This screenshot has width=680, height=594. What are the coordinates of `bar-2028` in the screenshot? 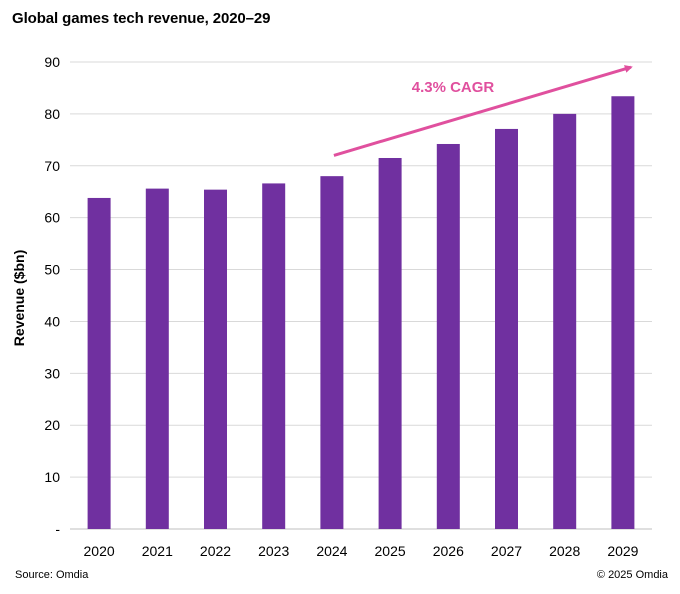 It's located at (565, 321).